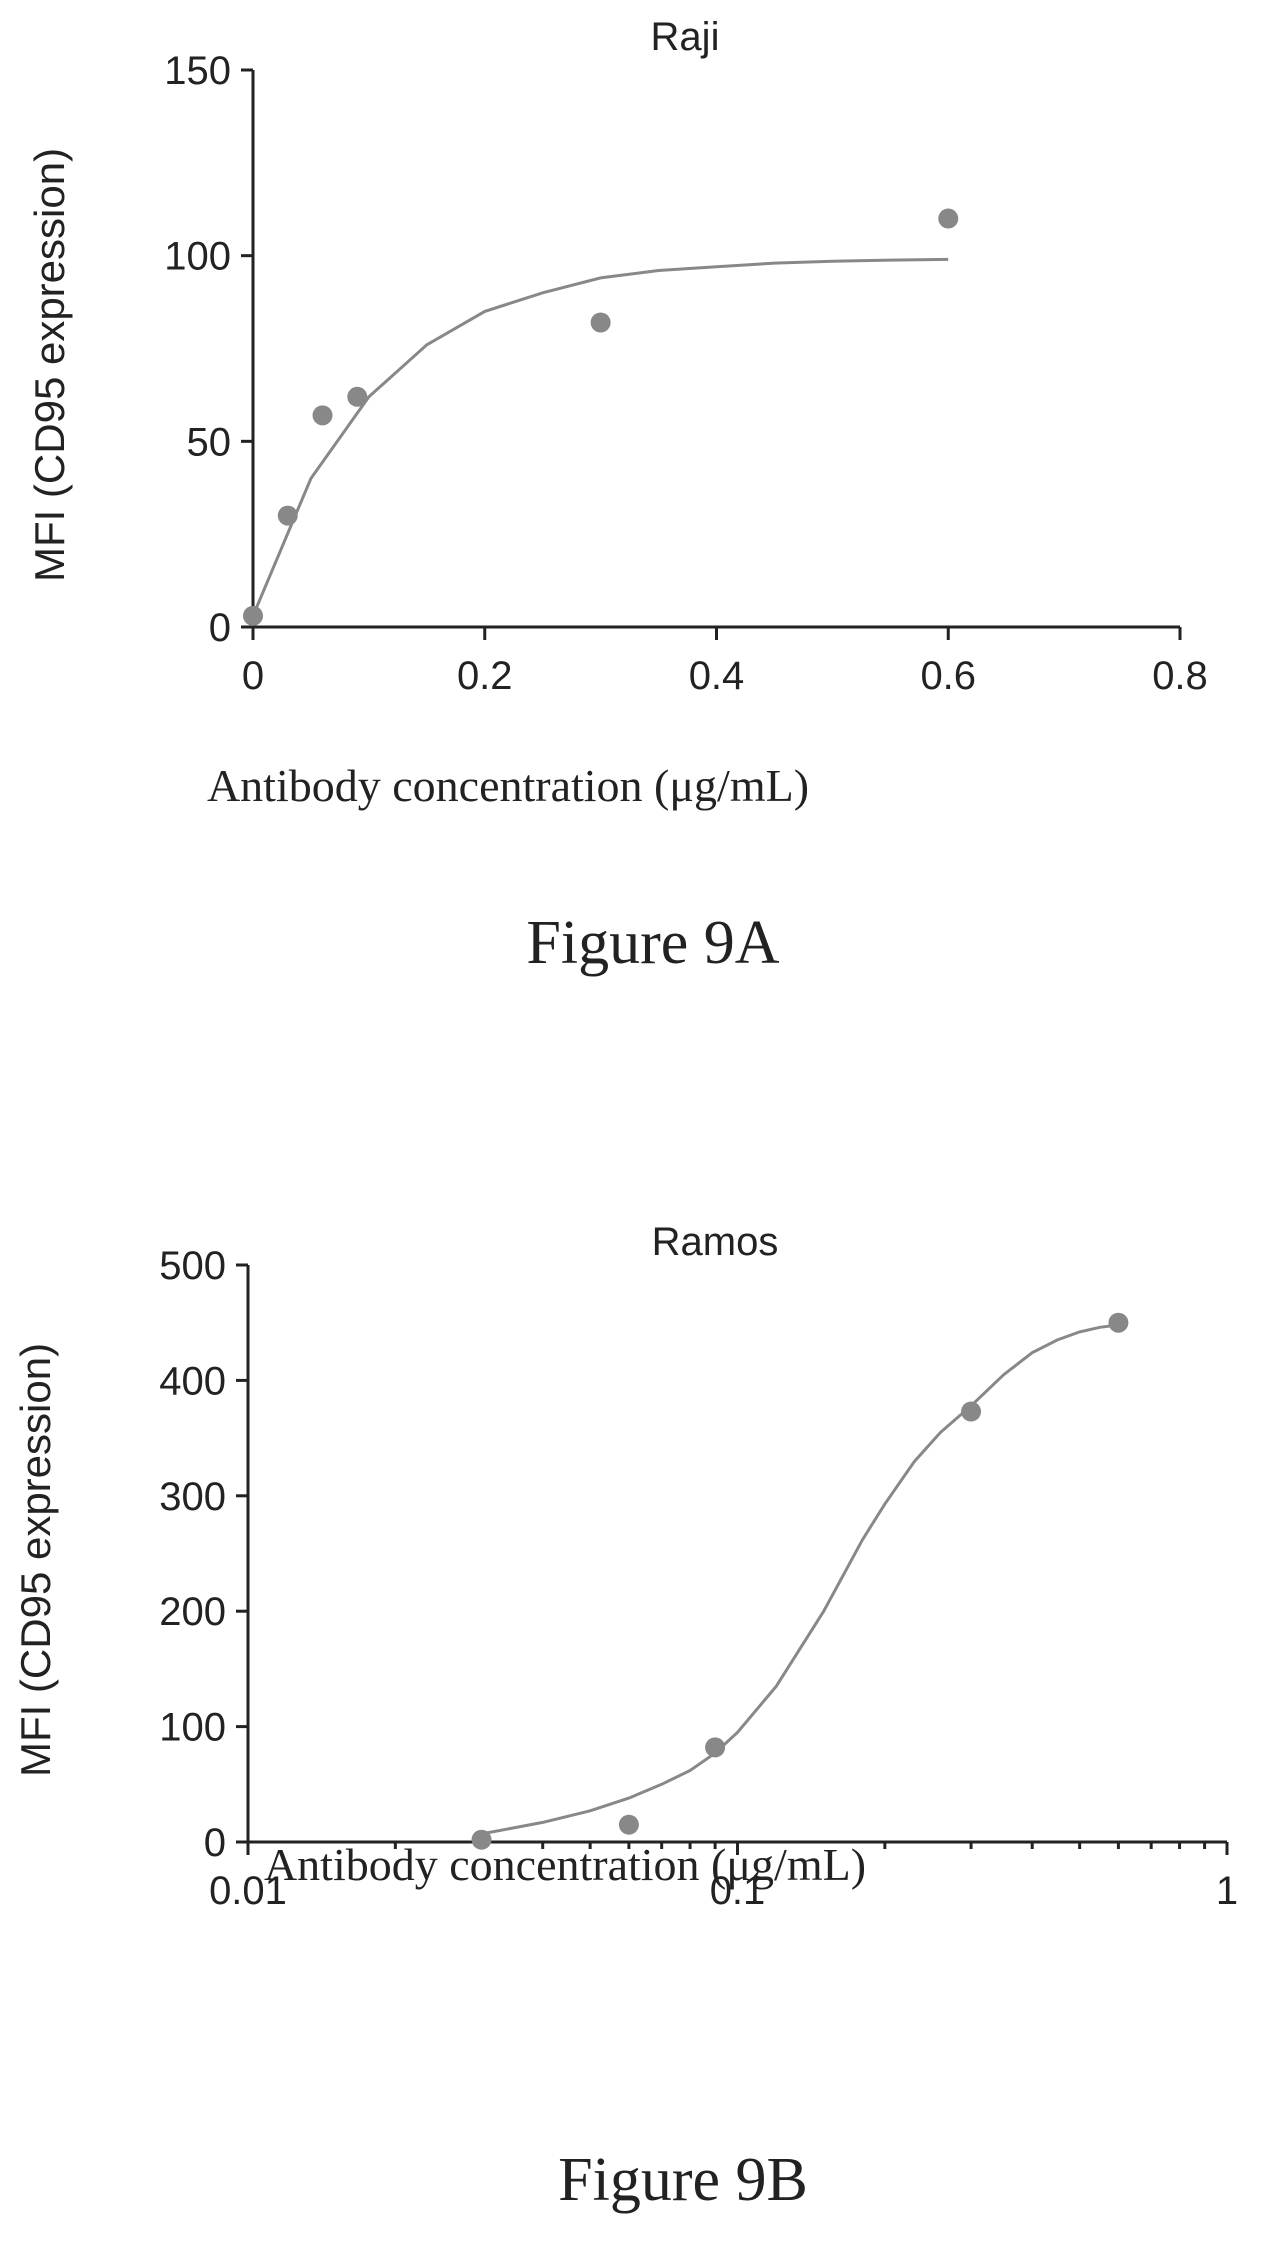 Image resolution: width=1263 pixels, height=2258 pixels. What do you see at coordinates (248, 1891) in the screenshot?
I see `x-tick-label: 0.01` at bounding box center [248, 1891].